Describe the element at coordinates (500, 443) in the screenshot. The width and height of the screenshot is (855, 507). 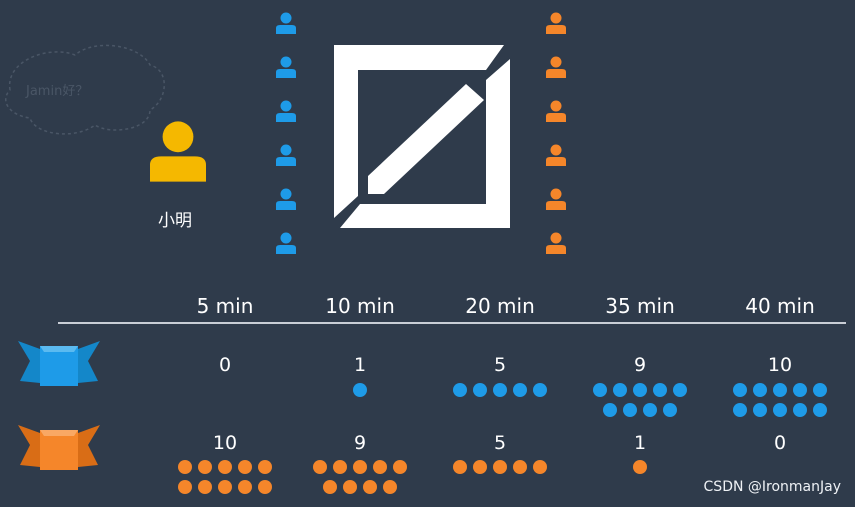
I see `orange-count: 5` at that location.